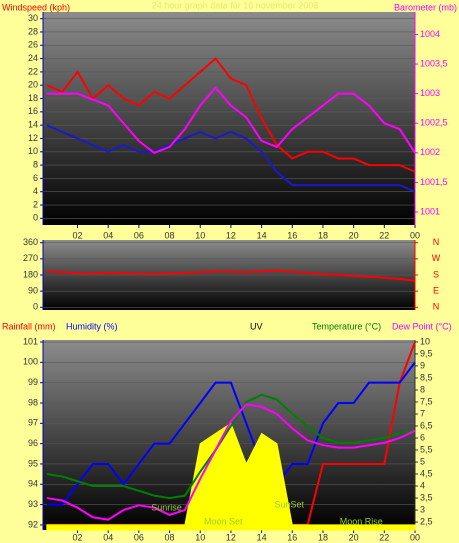 This screenshot has height=543, width=459. What do you see at coordinates (33, 98) in the screenshot?
I see `y-tick-label: 18` at bounding box center [33, 98].